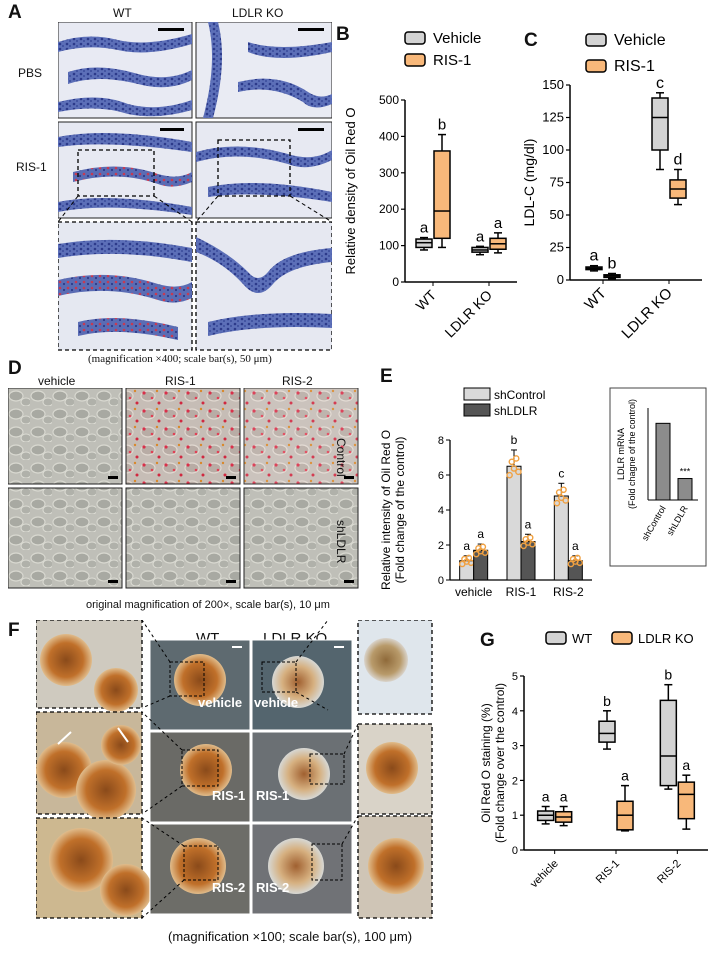 The height and width of the screenshot is (956, 712). What do you see at coordinates (125, 286) in the screenshot?
I see `a-wt-zoom-image` at bounding box center [125, 286].